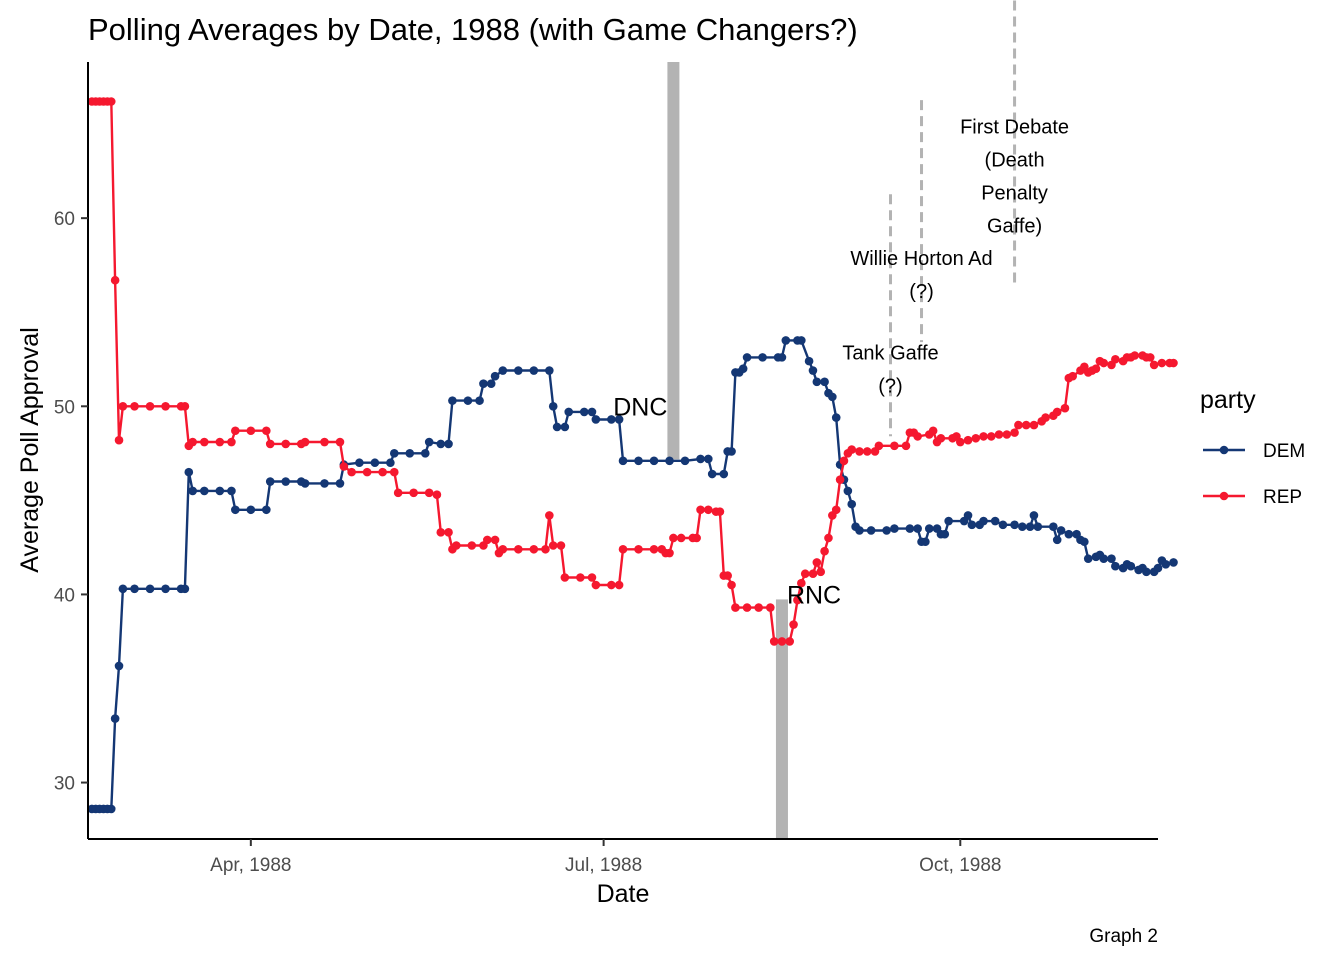  I want to click on legend-key-point, so click(1224, 450).